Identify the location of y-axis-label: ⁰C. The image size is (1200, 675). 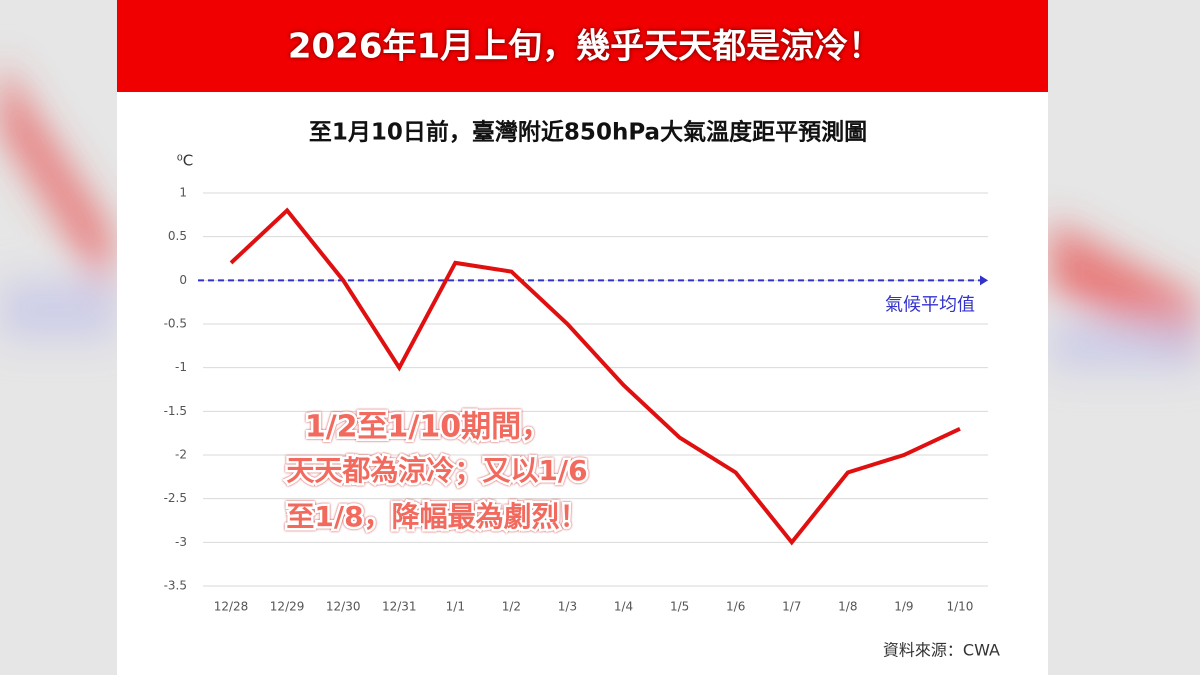
(185, 161).